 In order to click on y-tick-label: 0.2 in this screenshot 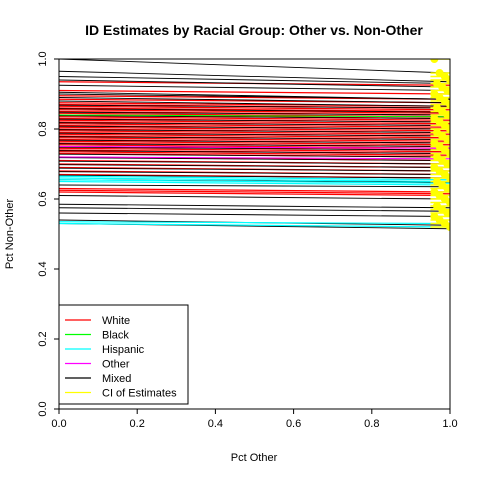, I will do `click(43, 338)`.